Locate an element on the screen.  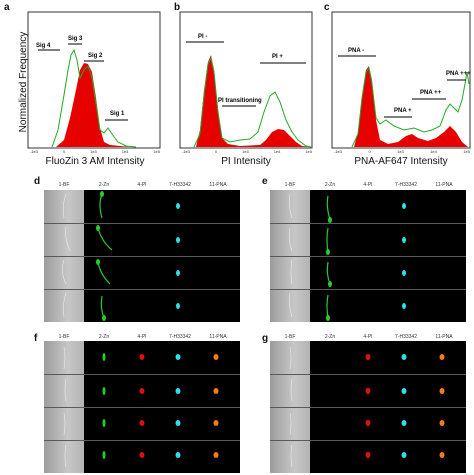
histogram-a: Sig 4 Sig 3 Sig 2 Sig 1 is located at coordinates (94, 80).